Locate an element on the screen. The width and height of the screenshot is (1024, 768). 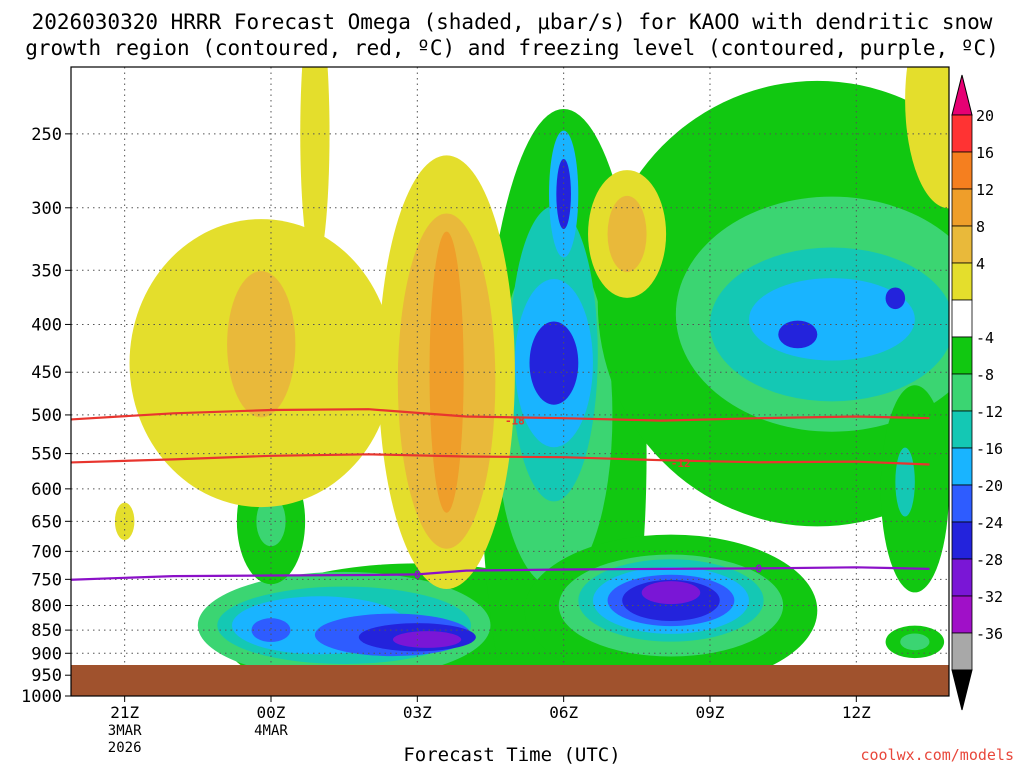
y-tick-label-700: 700 is located at coordinates (46, 552).